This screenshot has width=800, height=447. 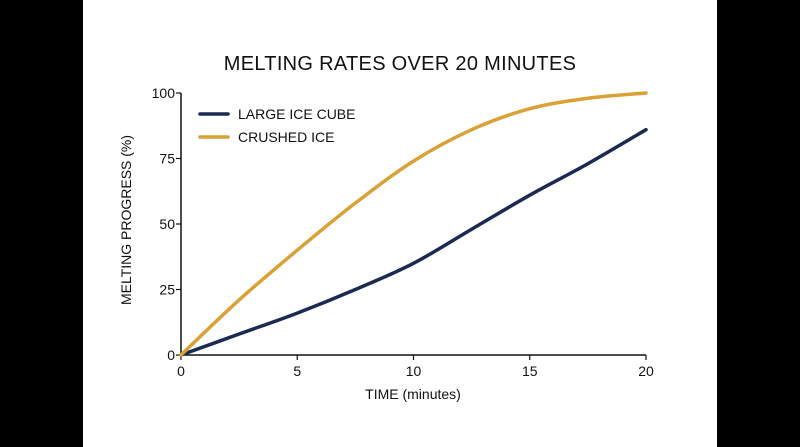 I want to click on legend-label-crushed-ice: CRUSHED ICE, so click(x=286, y=137).